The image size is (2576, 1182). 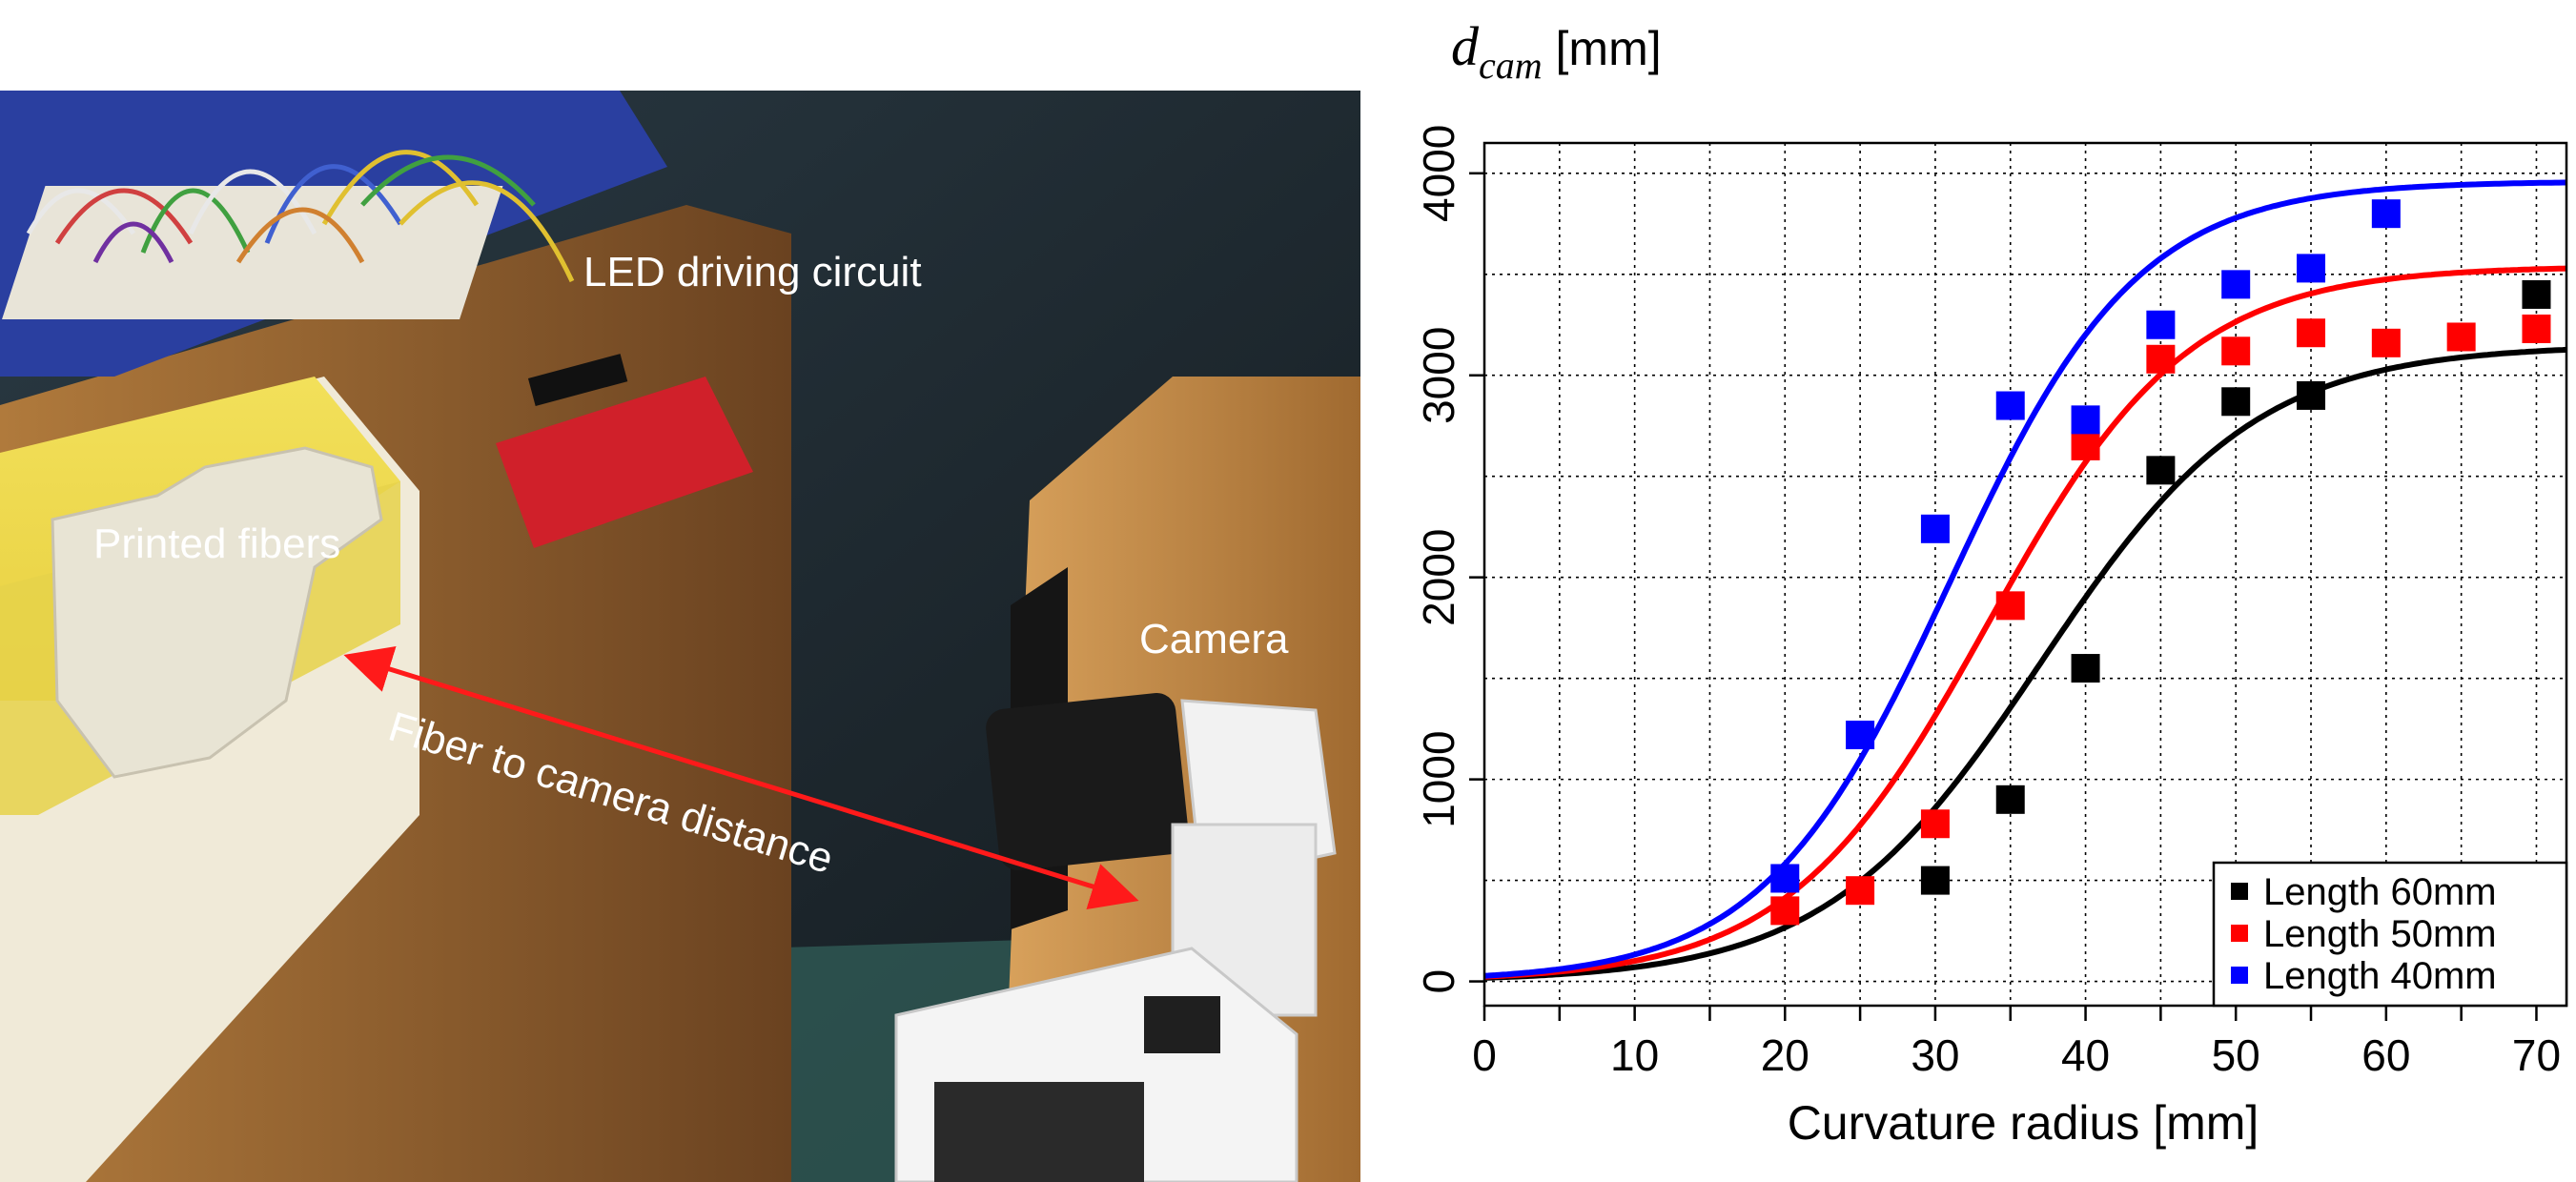 What do you see at coordinates (741, 777) in the screenshot?
I see `distance-arrow` at bounding box center [741, 777].